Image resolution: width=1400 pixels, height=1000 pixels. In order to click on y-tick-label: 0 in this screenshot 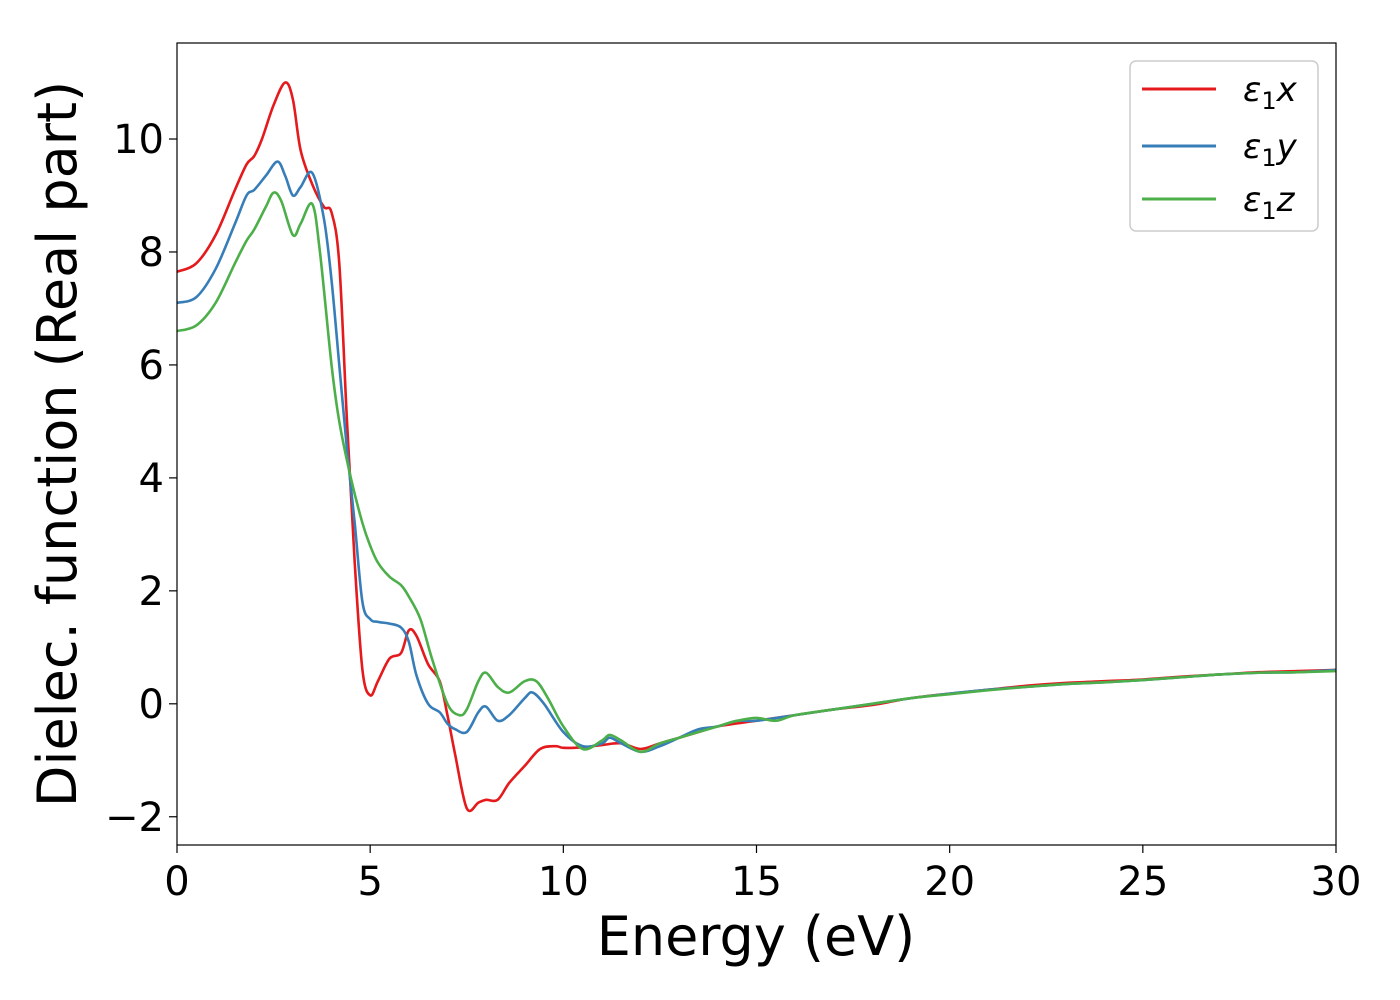, I will do `click(151, 705)`.